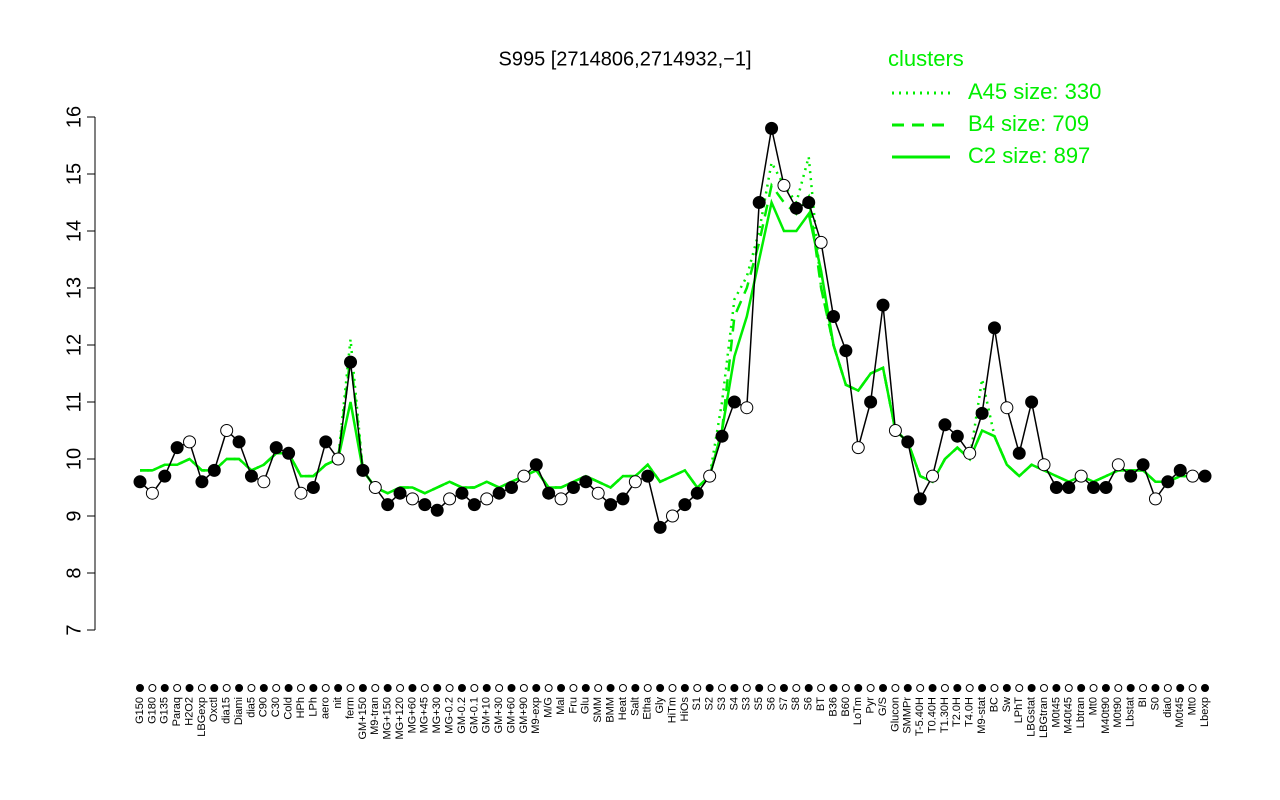 The image size is (1280, 800). I want to click on x-tick-label: Lbstat, so click(1131, 712).